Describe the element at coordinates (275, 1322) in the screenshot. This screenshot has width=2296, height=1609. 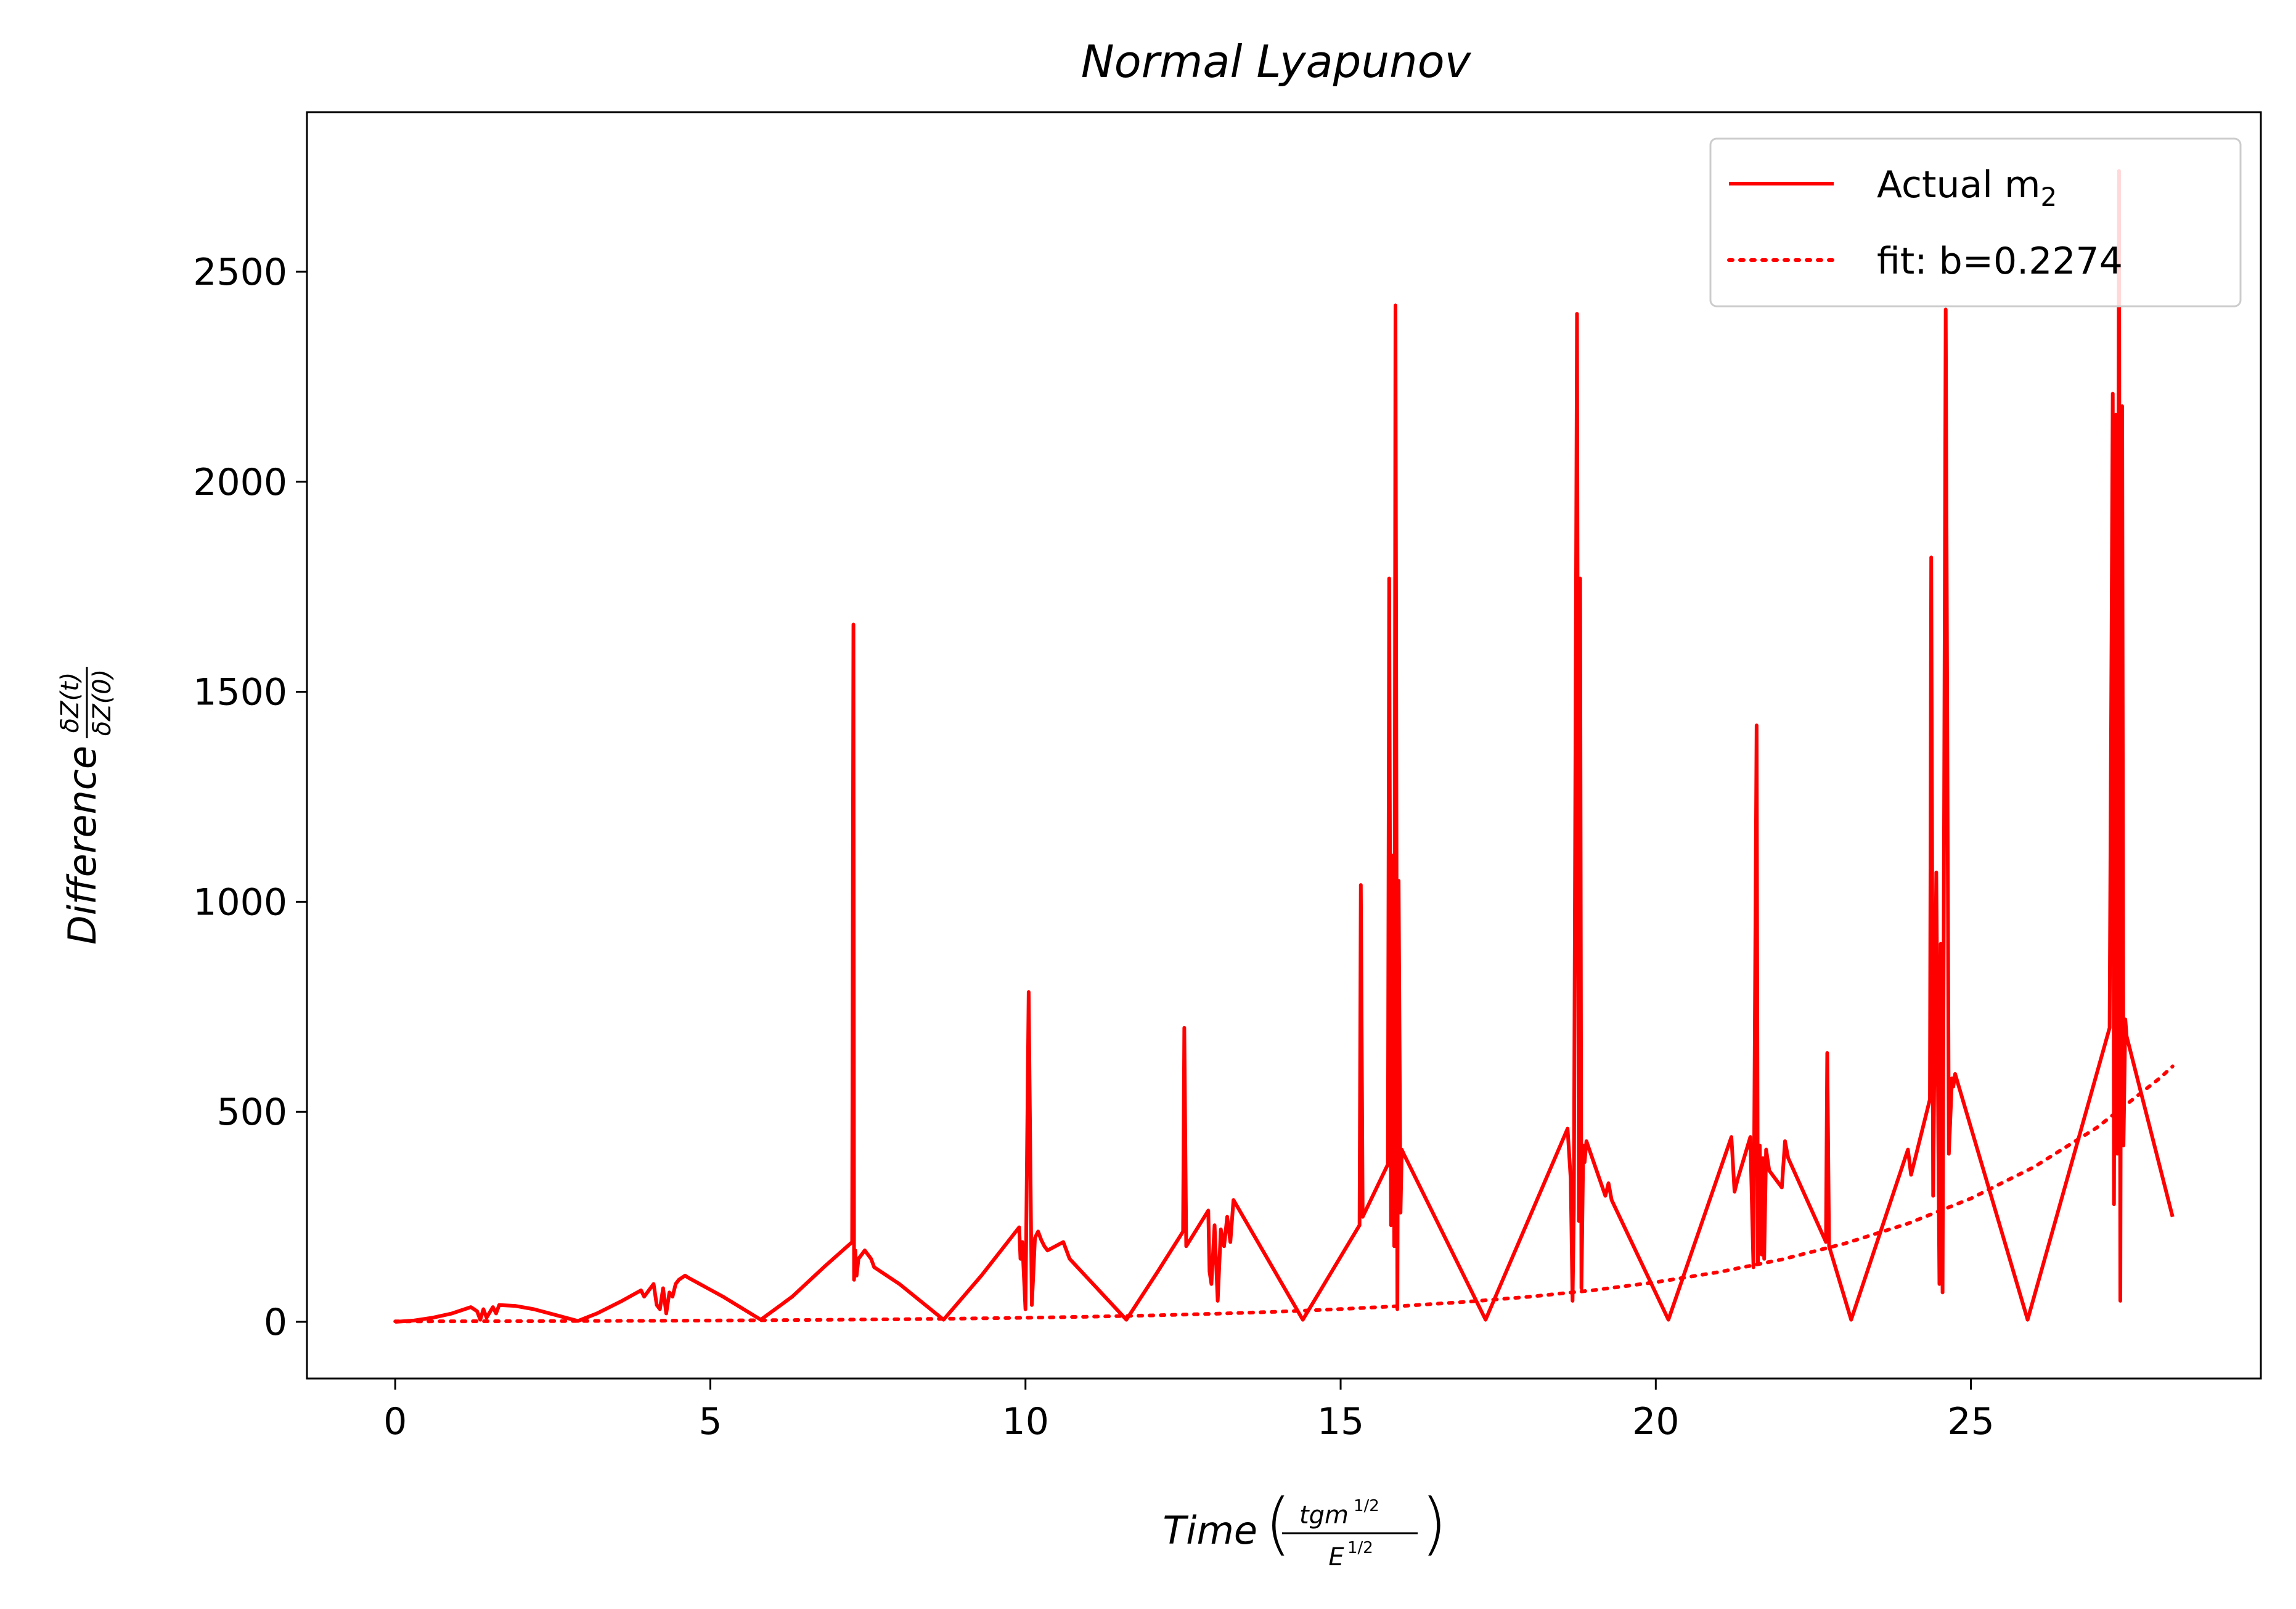
I see `y-tick-label: 0` at that location.